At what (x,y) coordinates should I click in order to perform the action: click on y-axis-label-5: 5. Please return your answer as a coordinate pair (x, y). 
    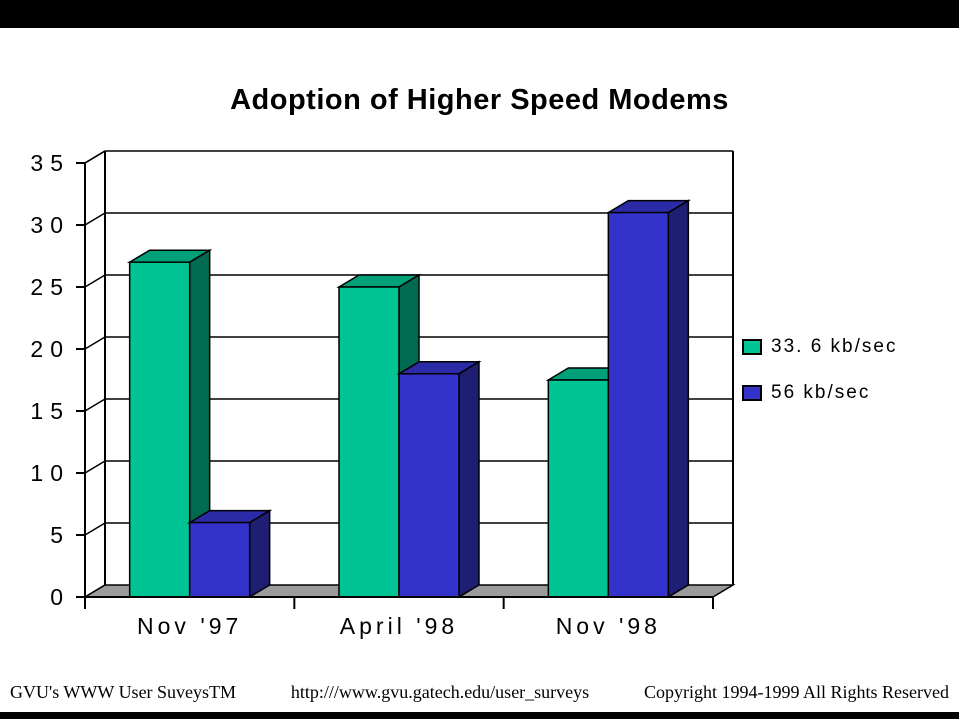
    Looking at the image, I should click on (60, 535).